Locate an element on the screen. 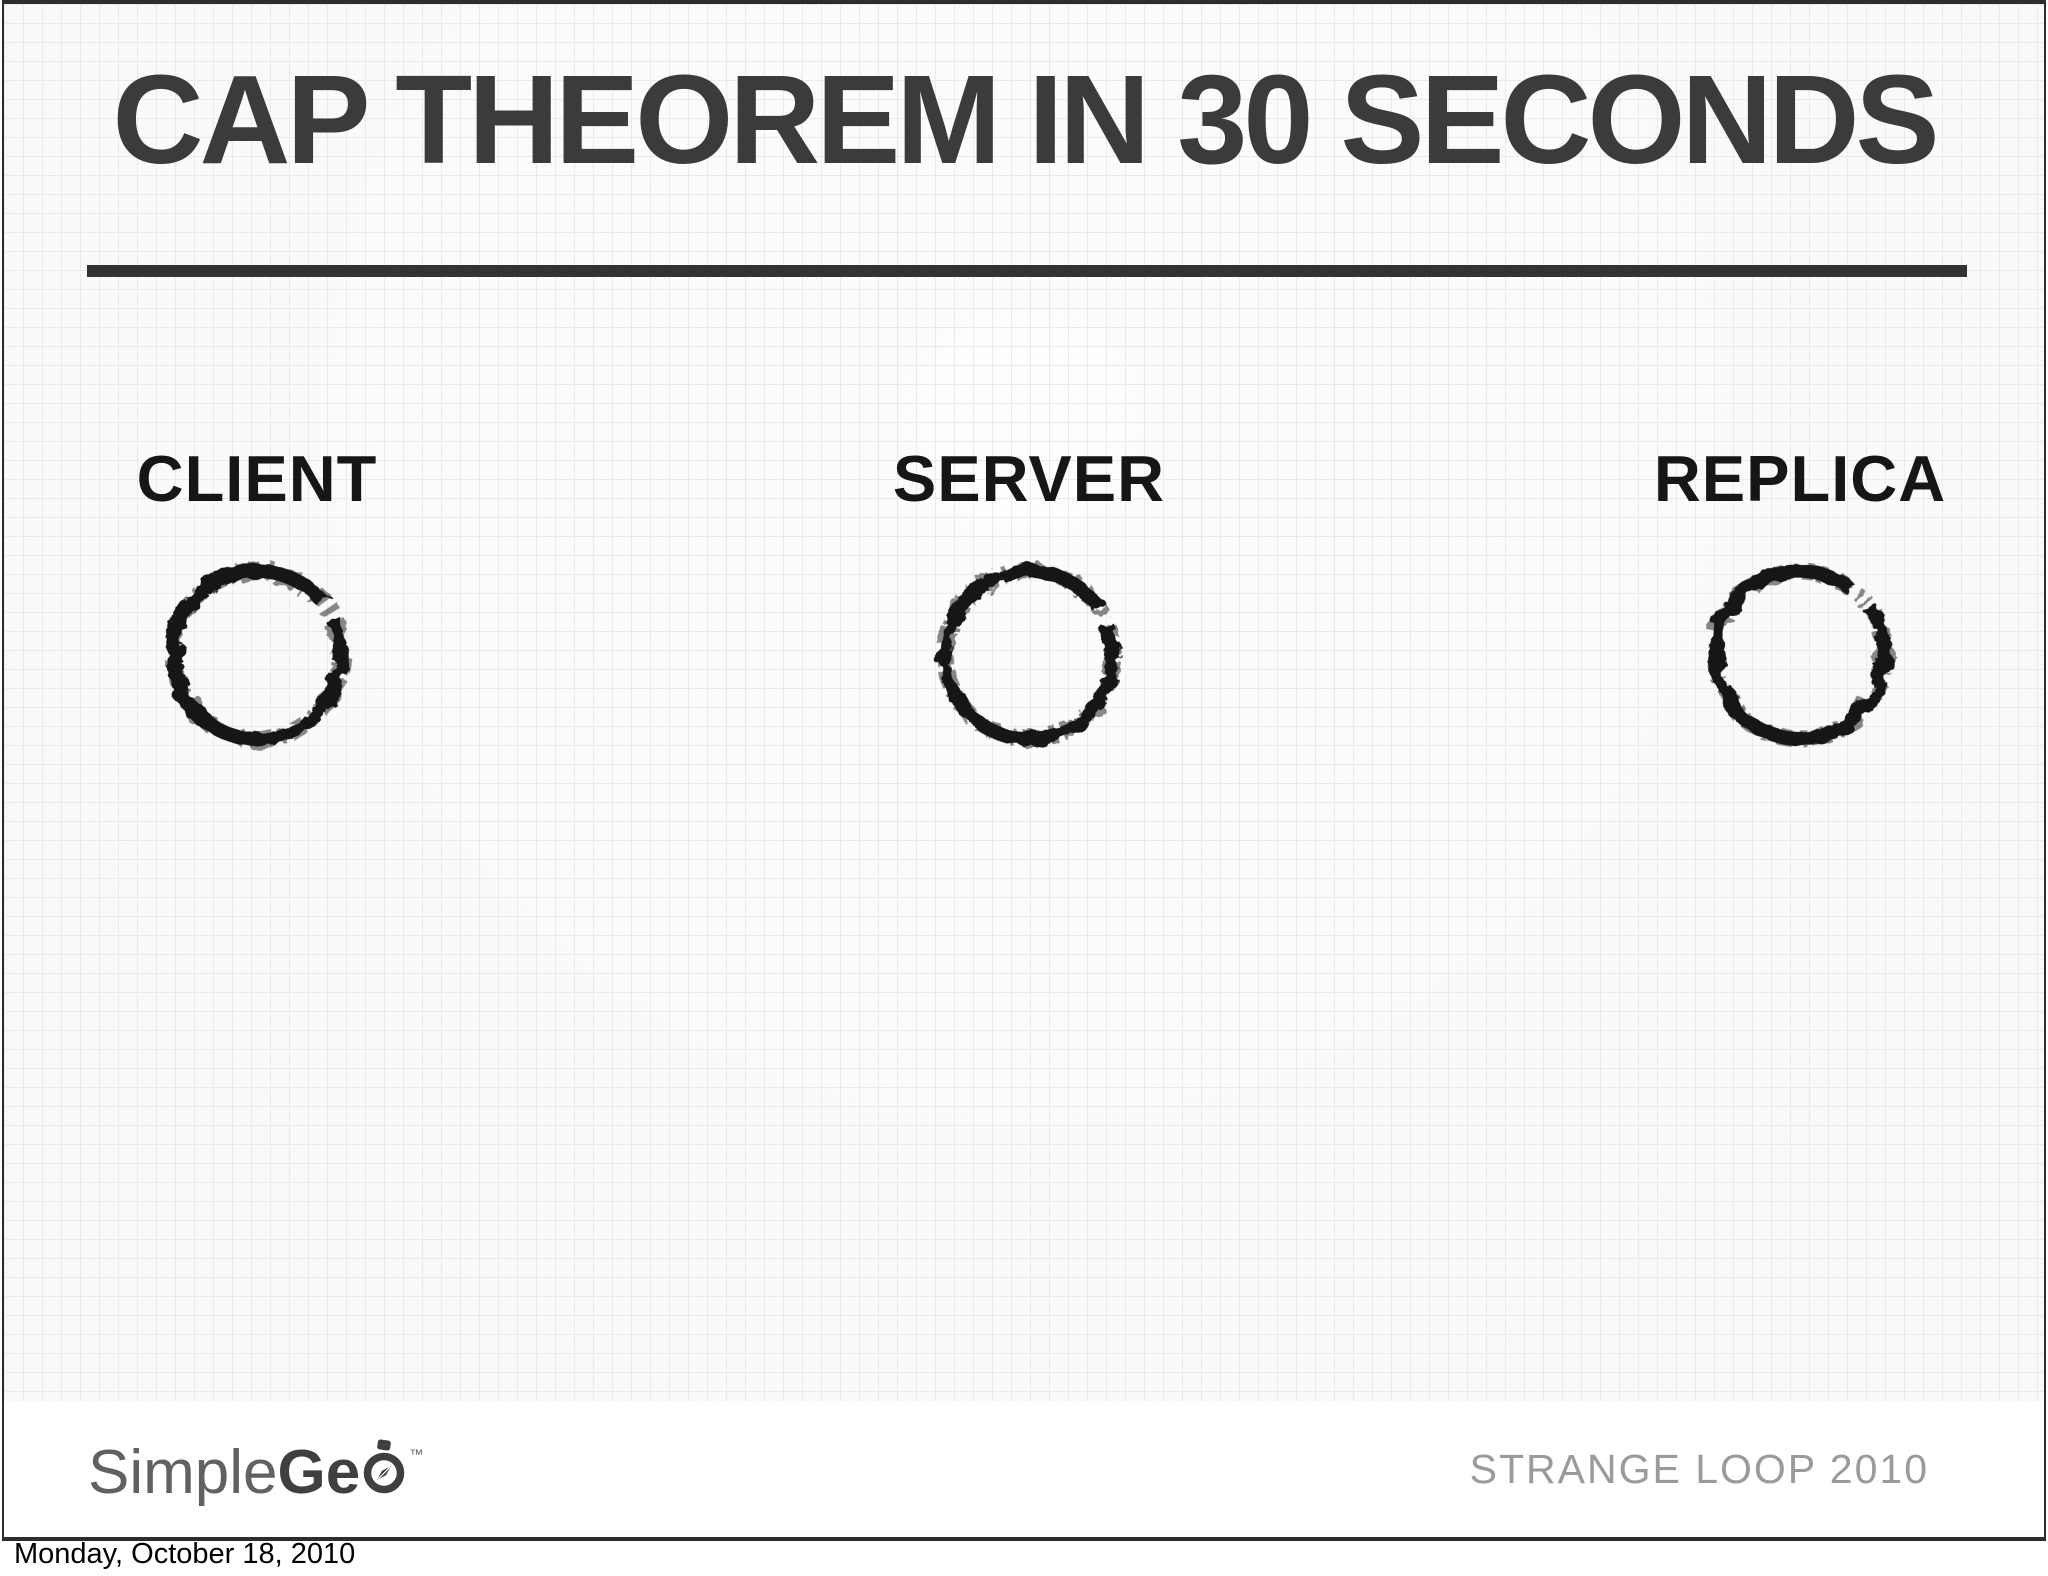 This screenshot has width=2048, height=1576. slide-footer: Simple Ge ™ STRANGE LOOP 2010 is located at coordinates (1024, 1469).